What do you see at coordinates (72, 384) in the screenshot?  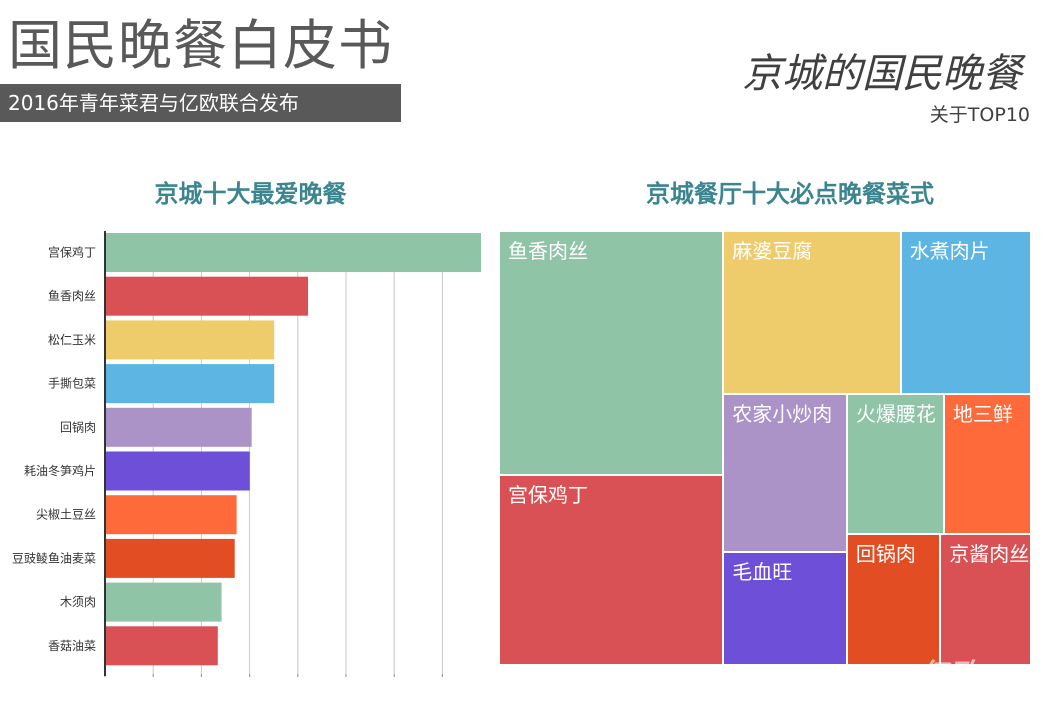 I see `category-label: 手撕包菜` at bounding box center [72, 384].